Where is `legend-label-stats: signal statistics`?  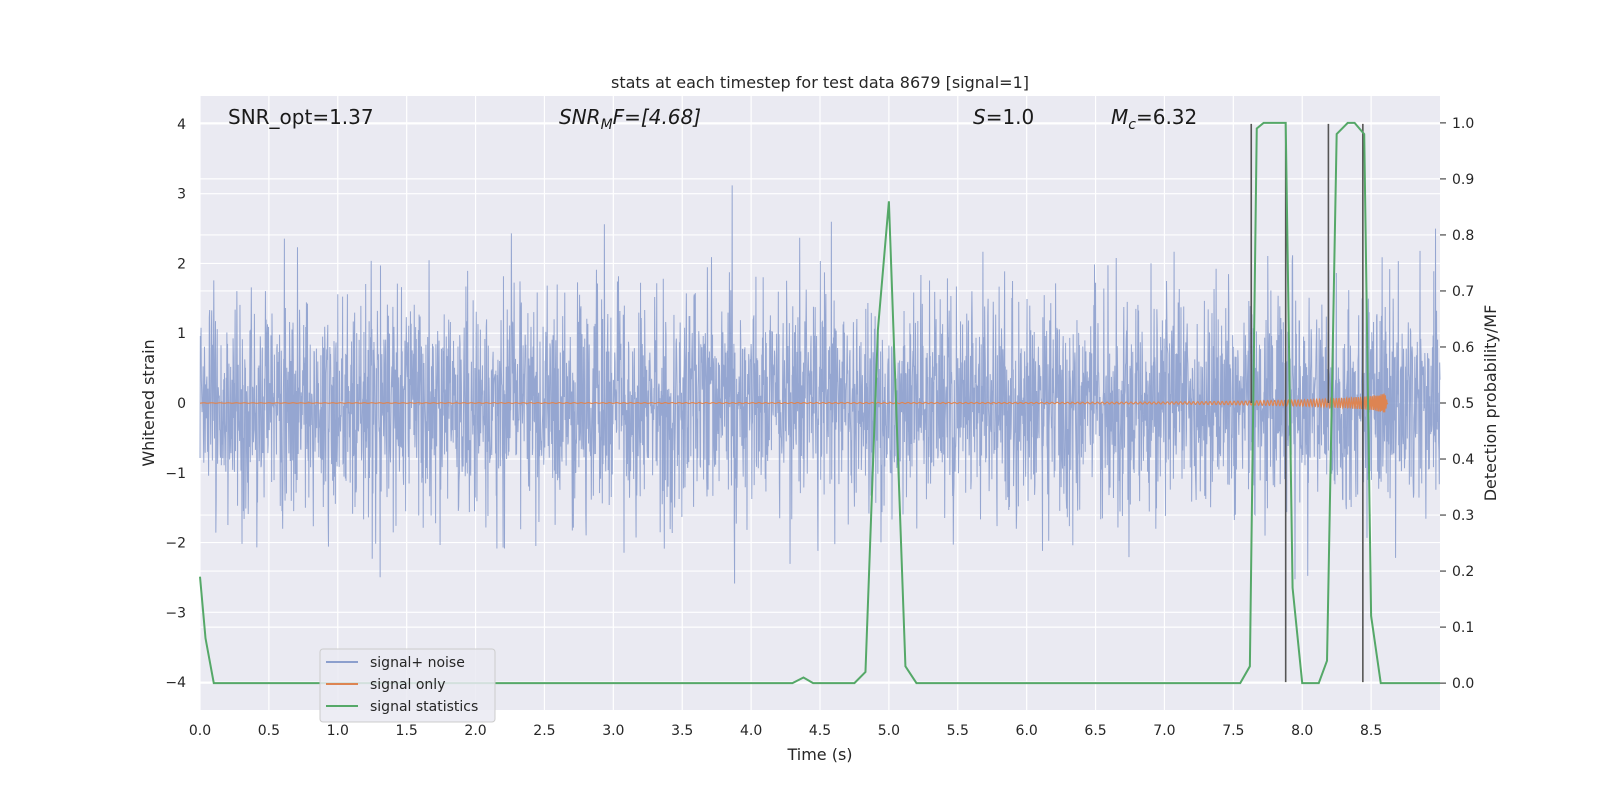
legend-label-stats: signal statistics is located at coordinates (424, 707).